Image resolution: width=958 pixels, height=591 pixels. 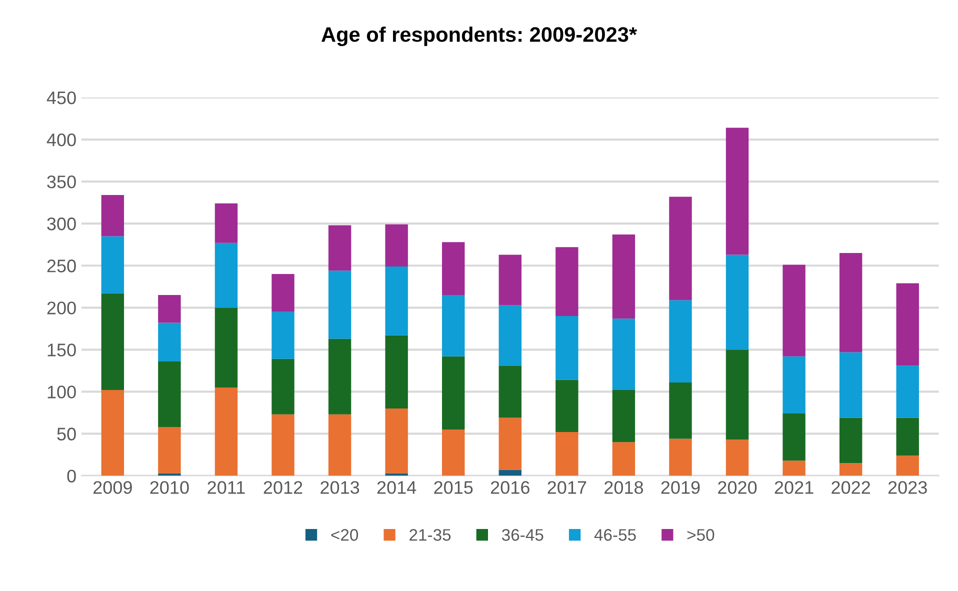 I want to click on y-tick-label: 50, so click(x=66, y=434).